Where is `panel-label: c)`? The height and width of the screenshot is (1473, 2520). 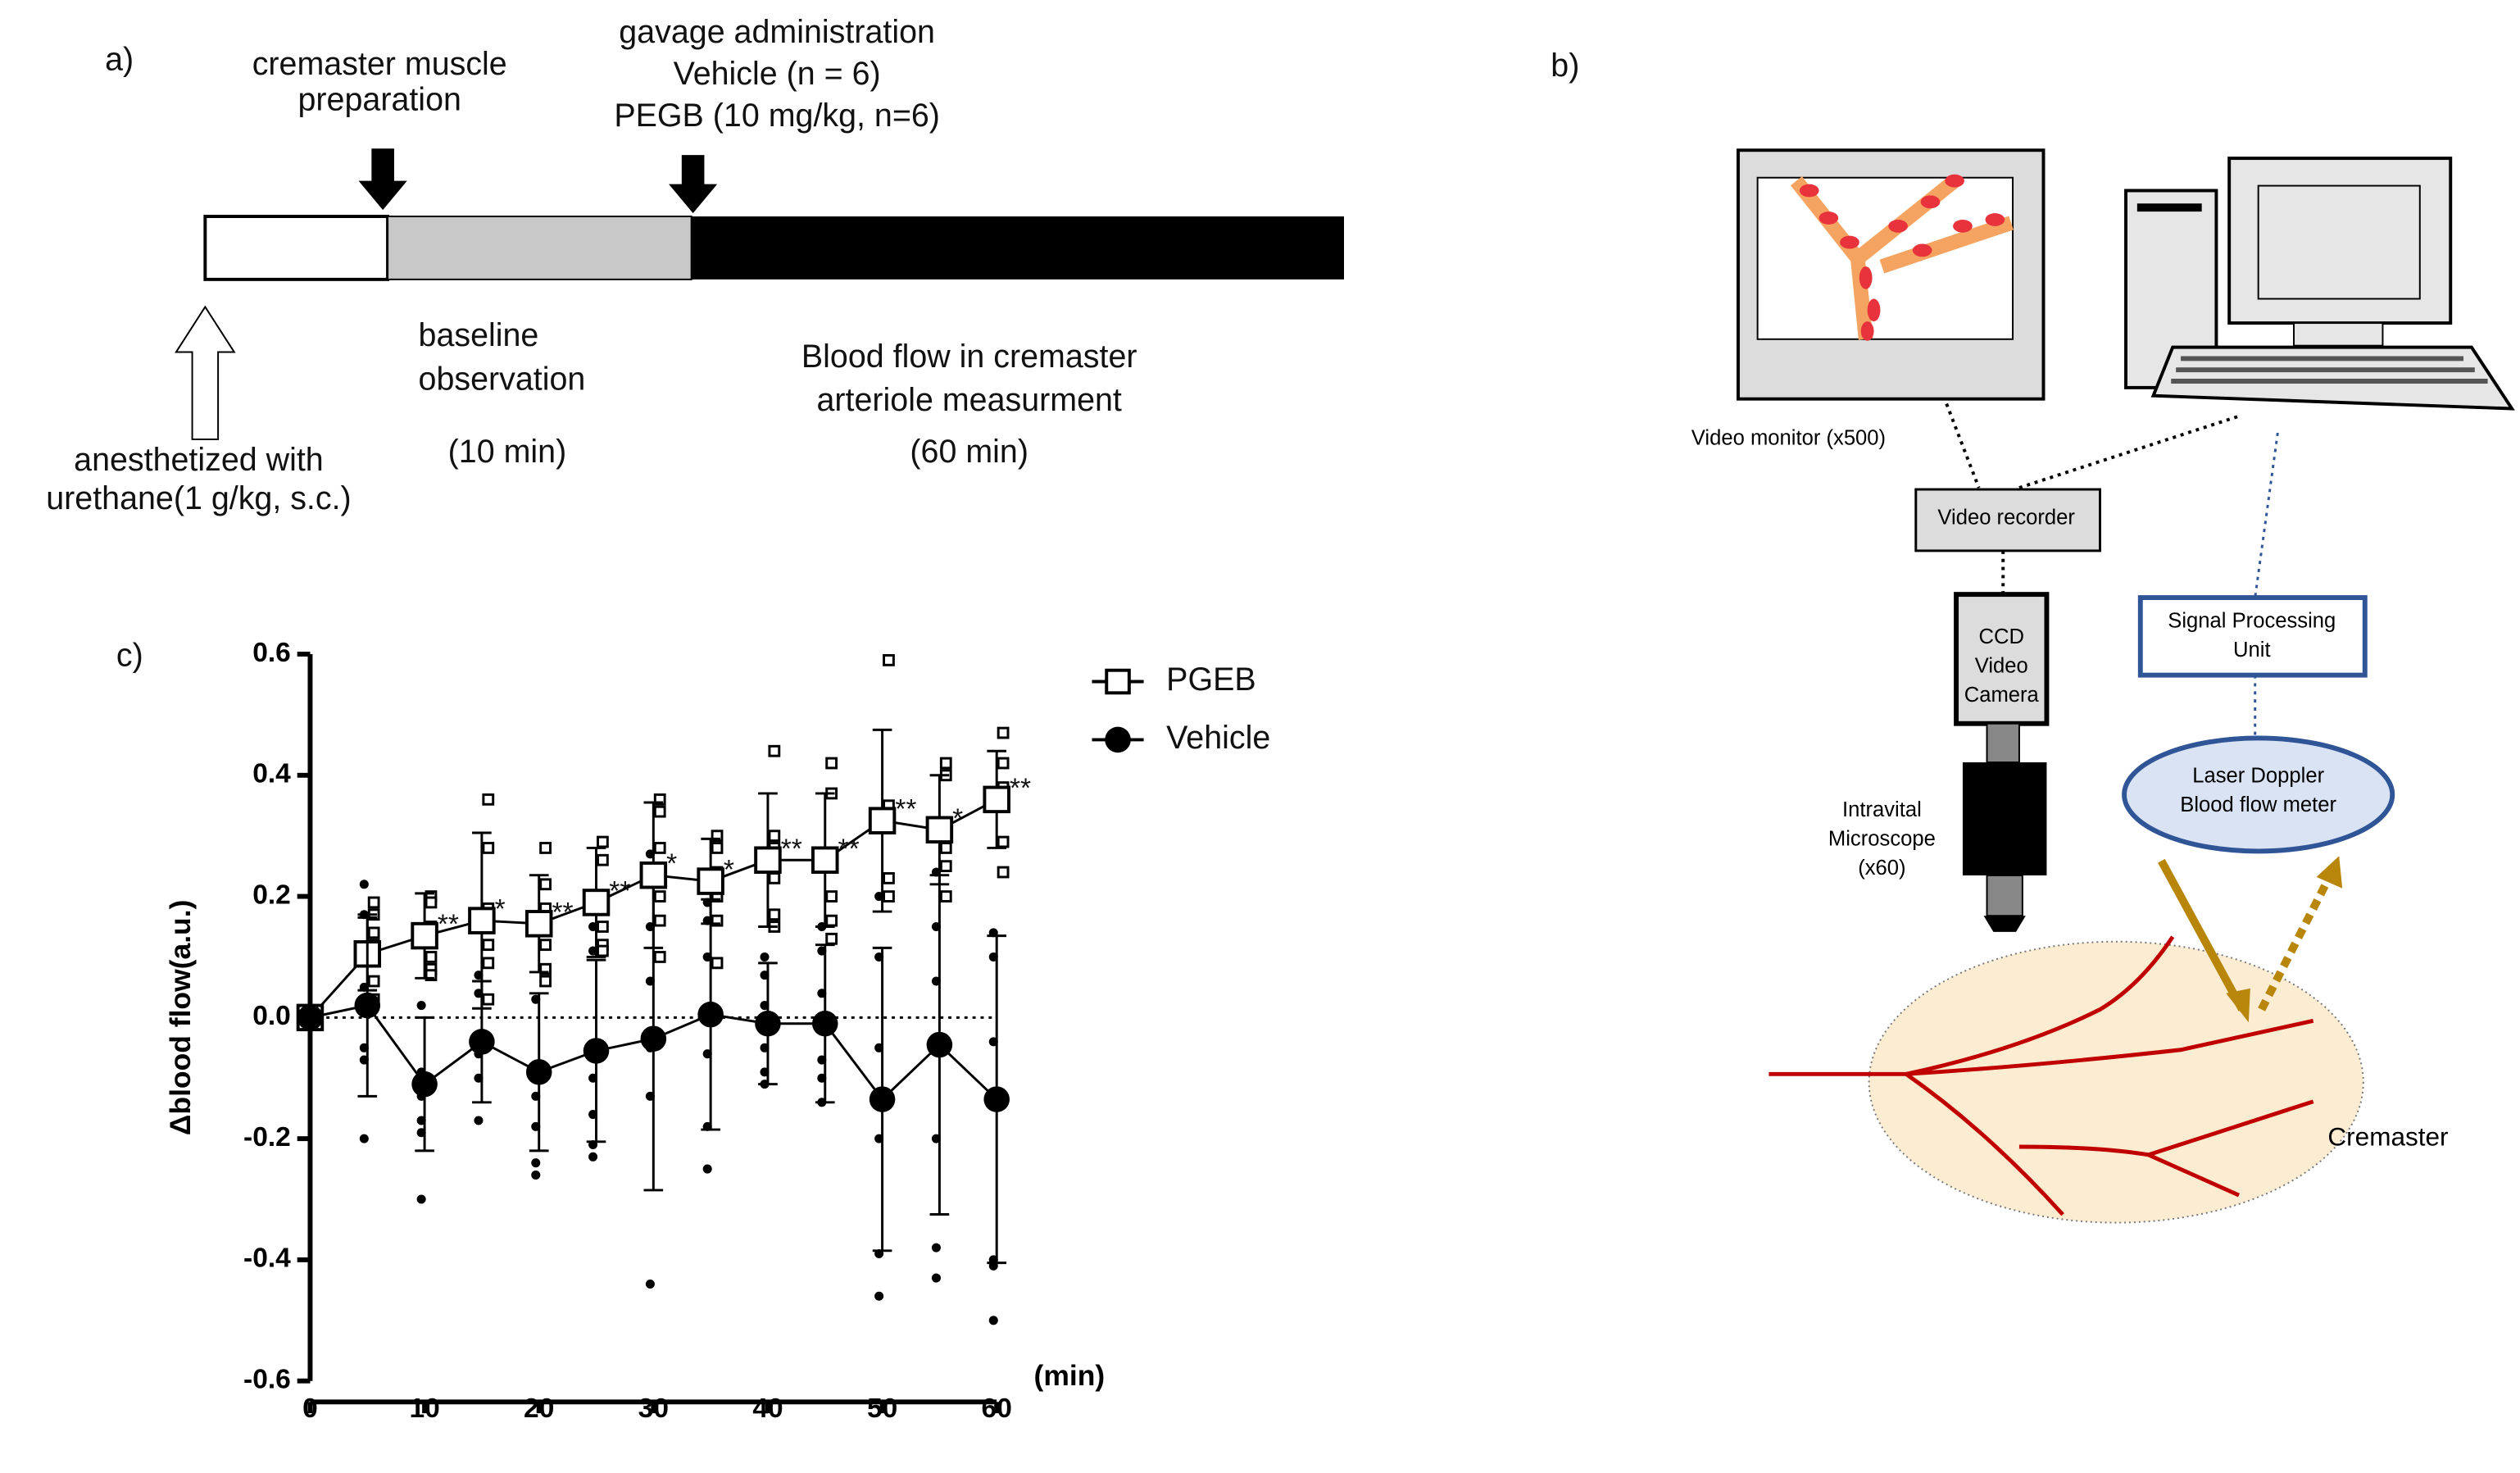
panel-label: c) is located at coordinates (129, 655).